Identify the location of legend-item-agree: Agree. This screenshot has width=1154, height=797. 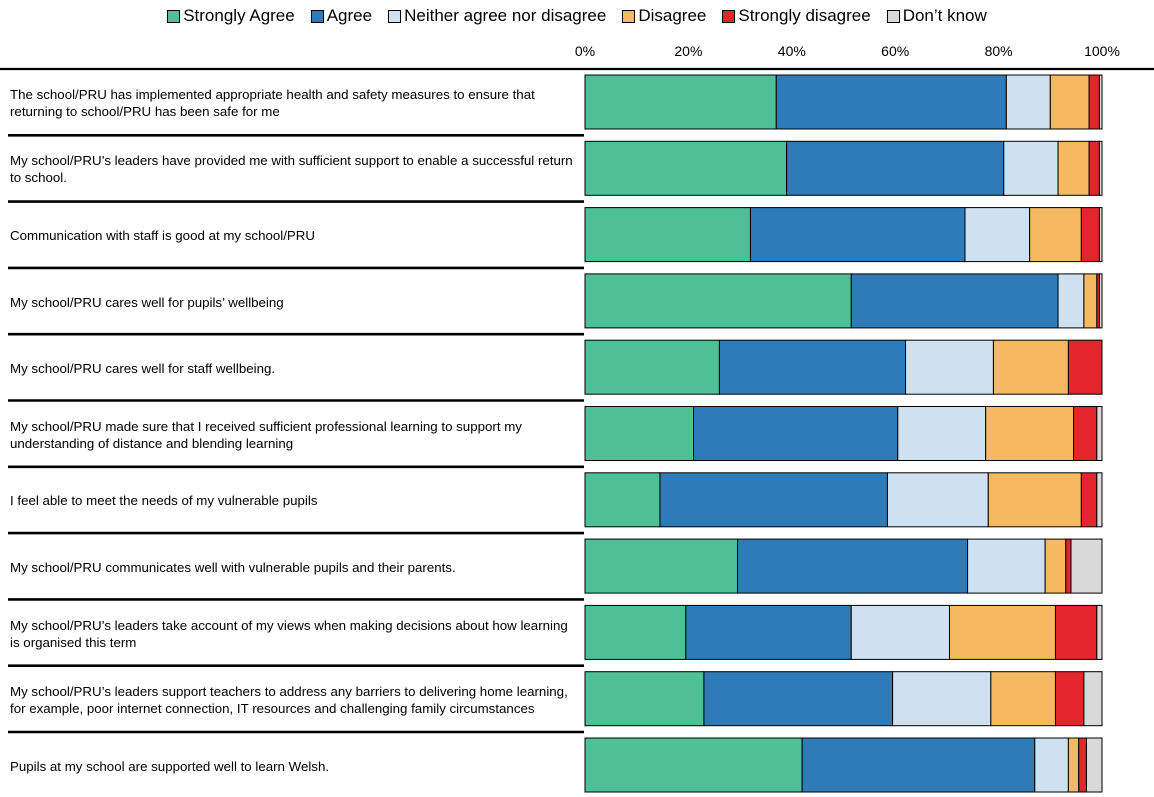
(341, 16).